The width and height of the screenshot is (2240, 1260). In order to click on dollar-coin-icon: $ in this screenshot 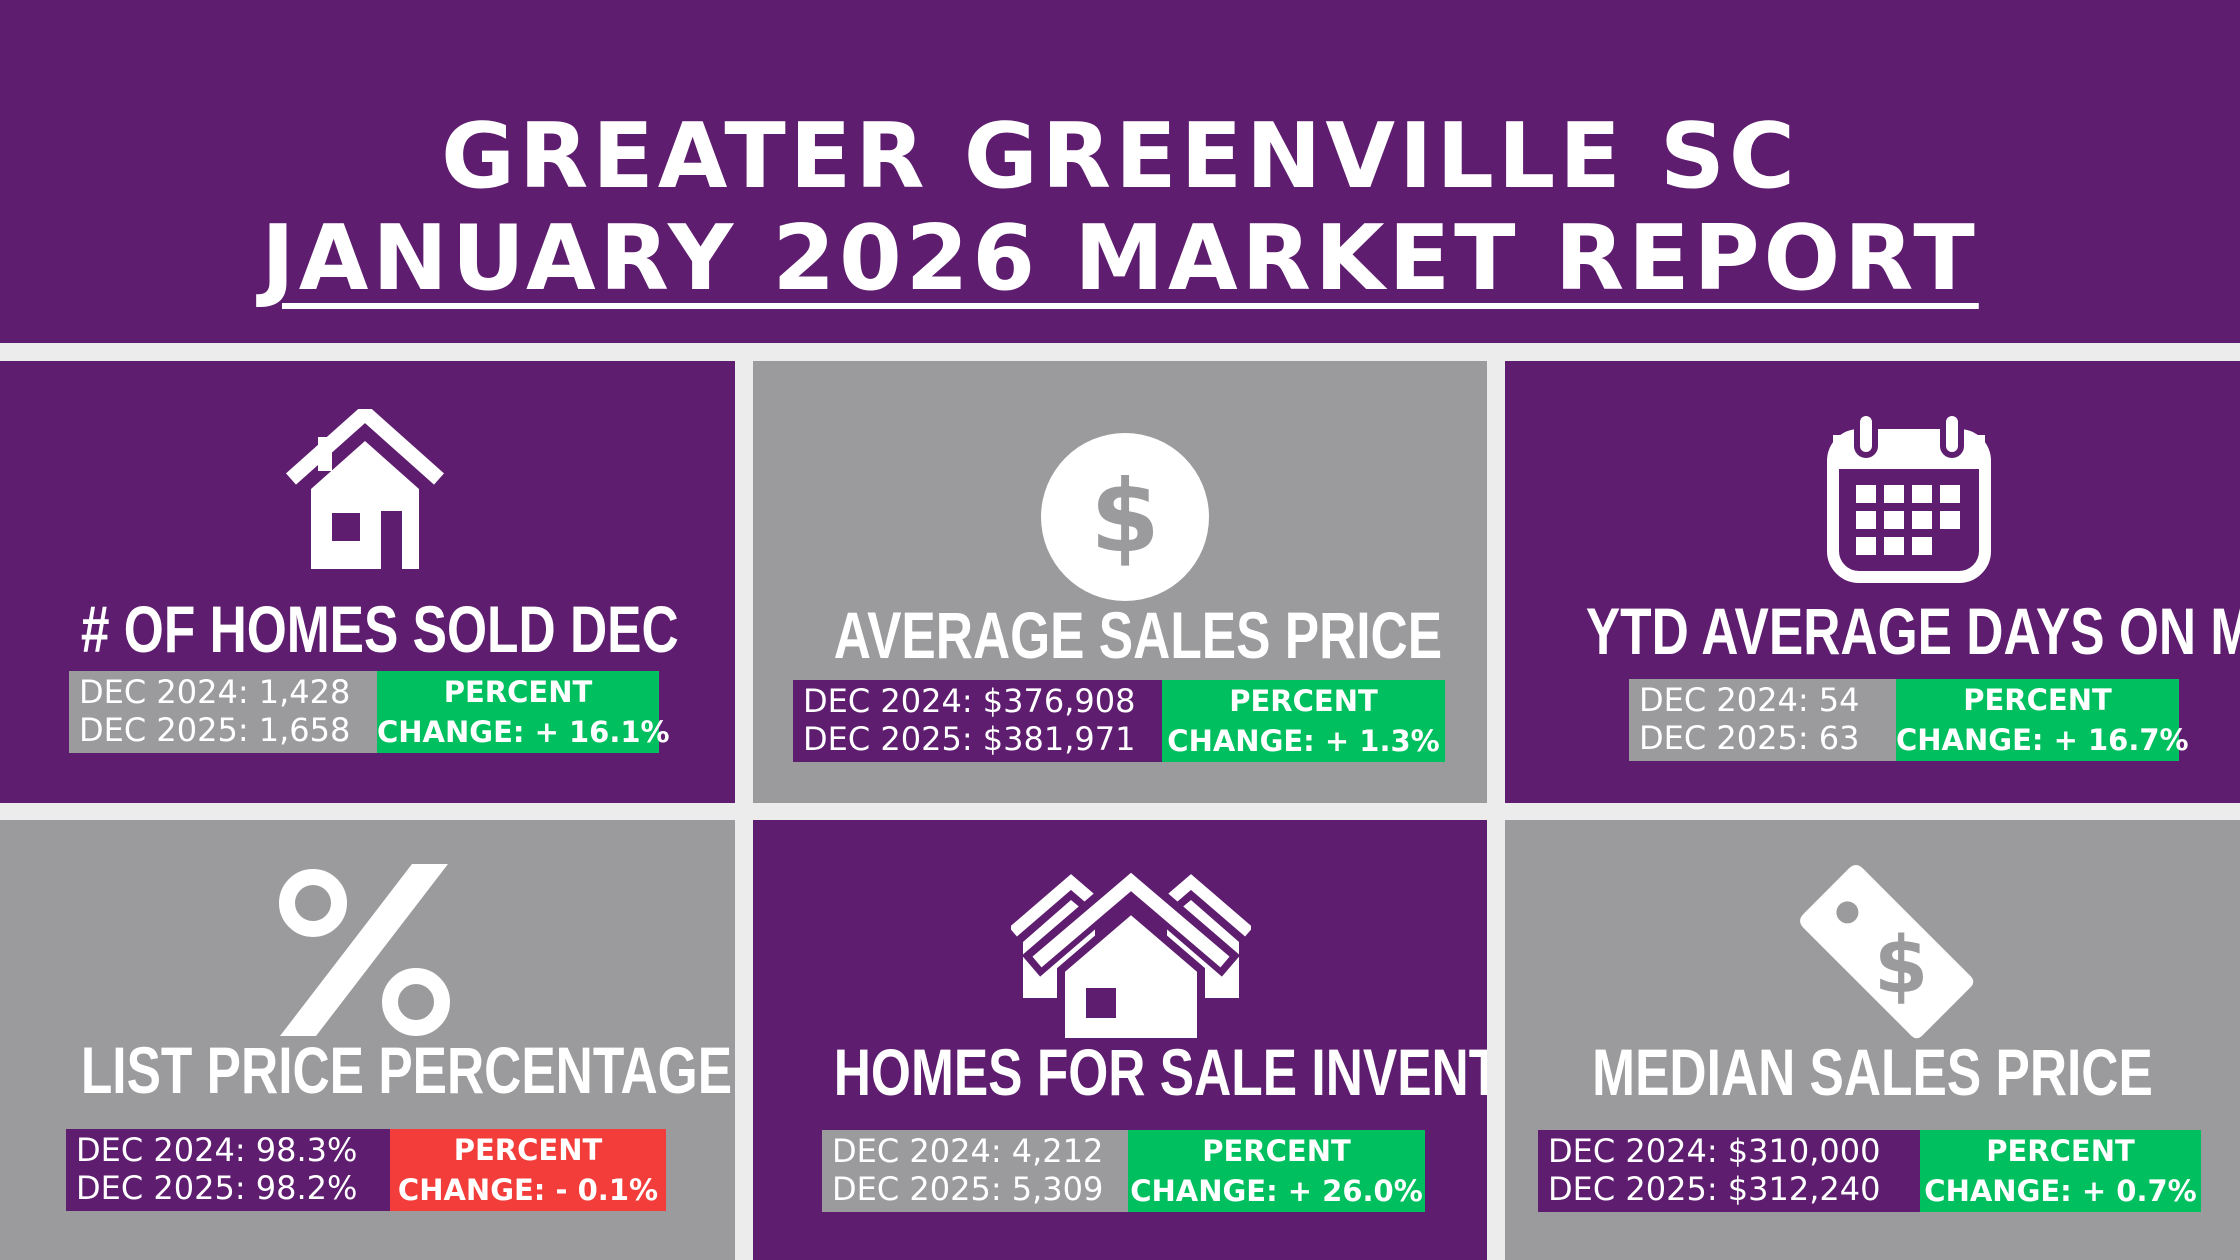, I will do `click(1125, 517)`.